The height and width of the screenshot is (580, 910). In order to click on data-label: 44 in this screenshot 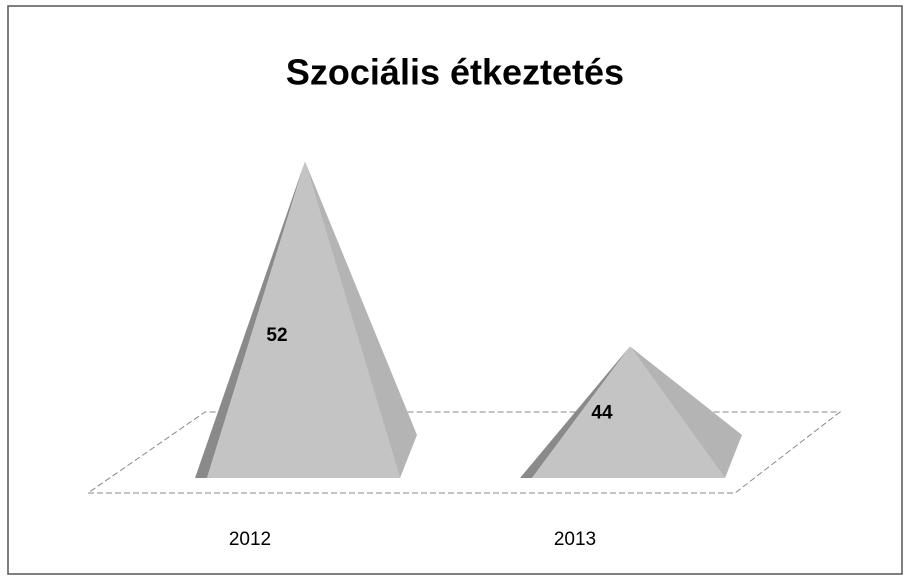, I will do `click(602, 412)`.